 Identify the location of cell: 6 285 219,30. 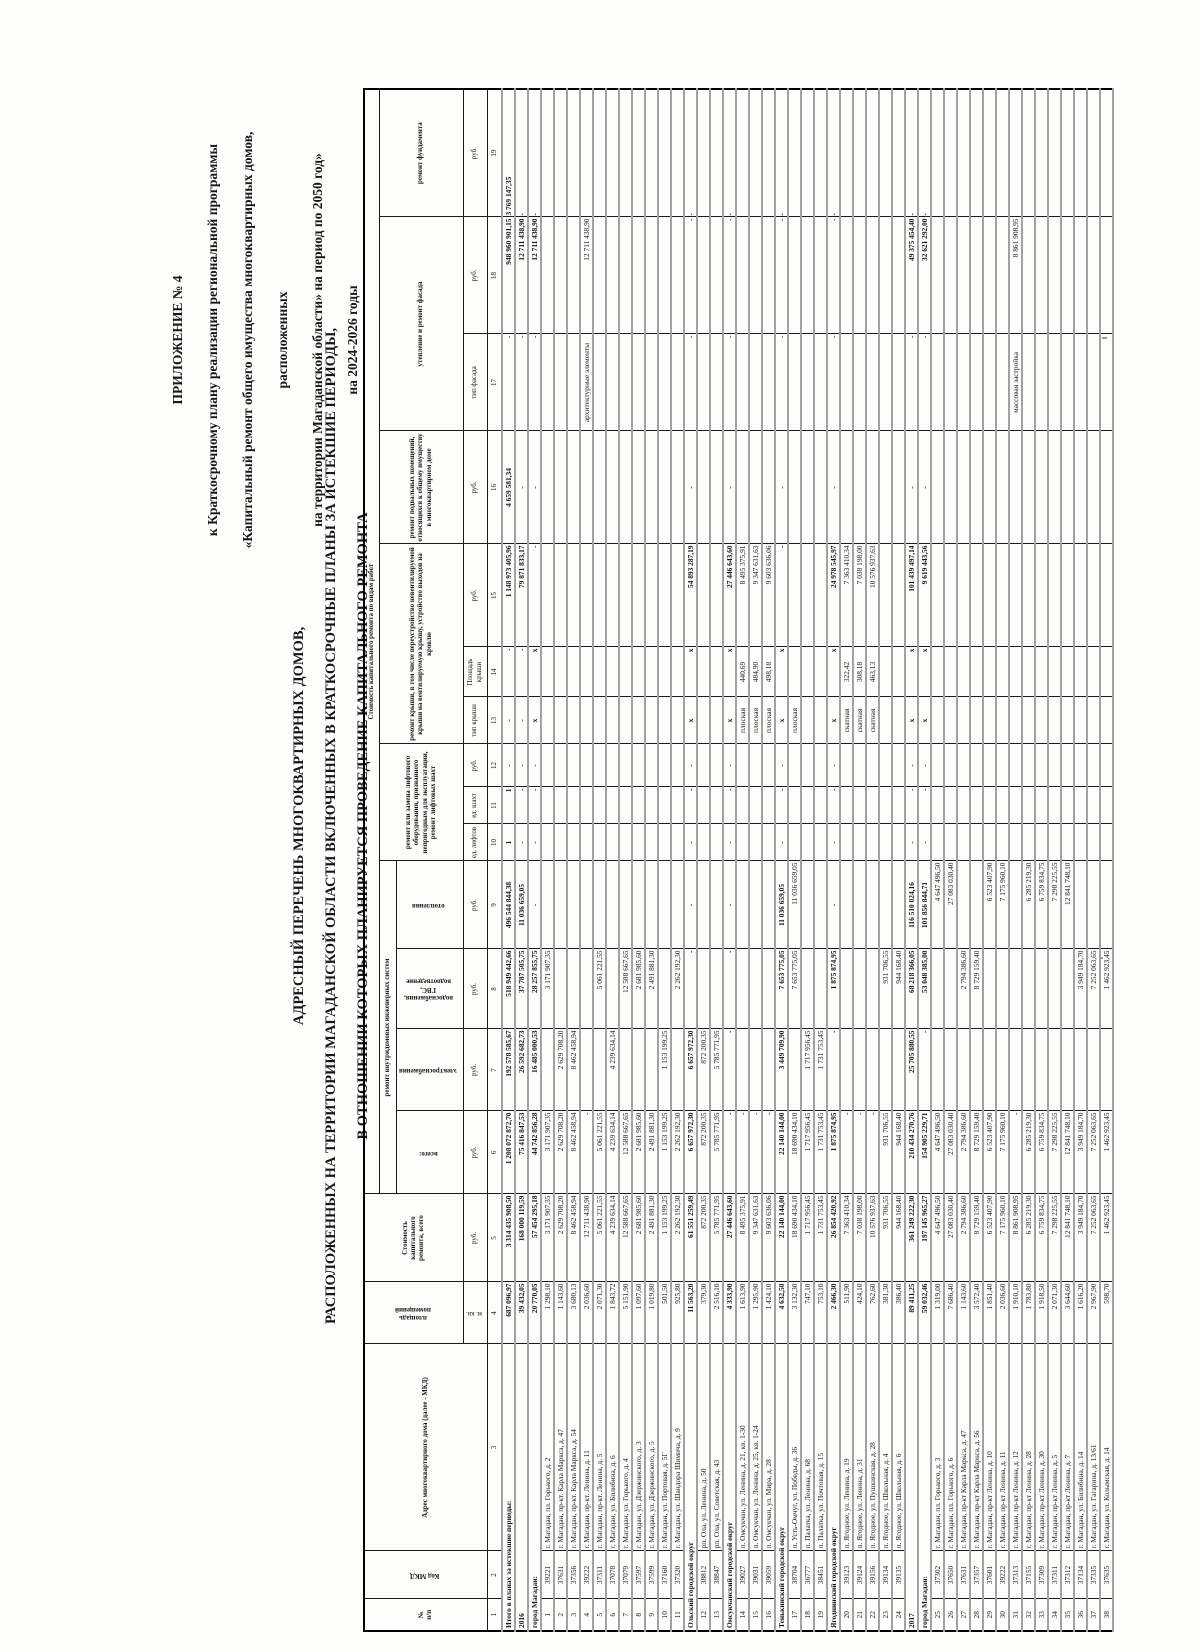
(1028, 1152).